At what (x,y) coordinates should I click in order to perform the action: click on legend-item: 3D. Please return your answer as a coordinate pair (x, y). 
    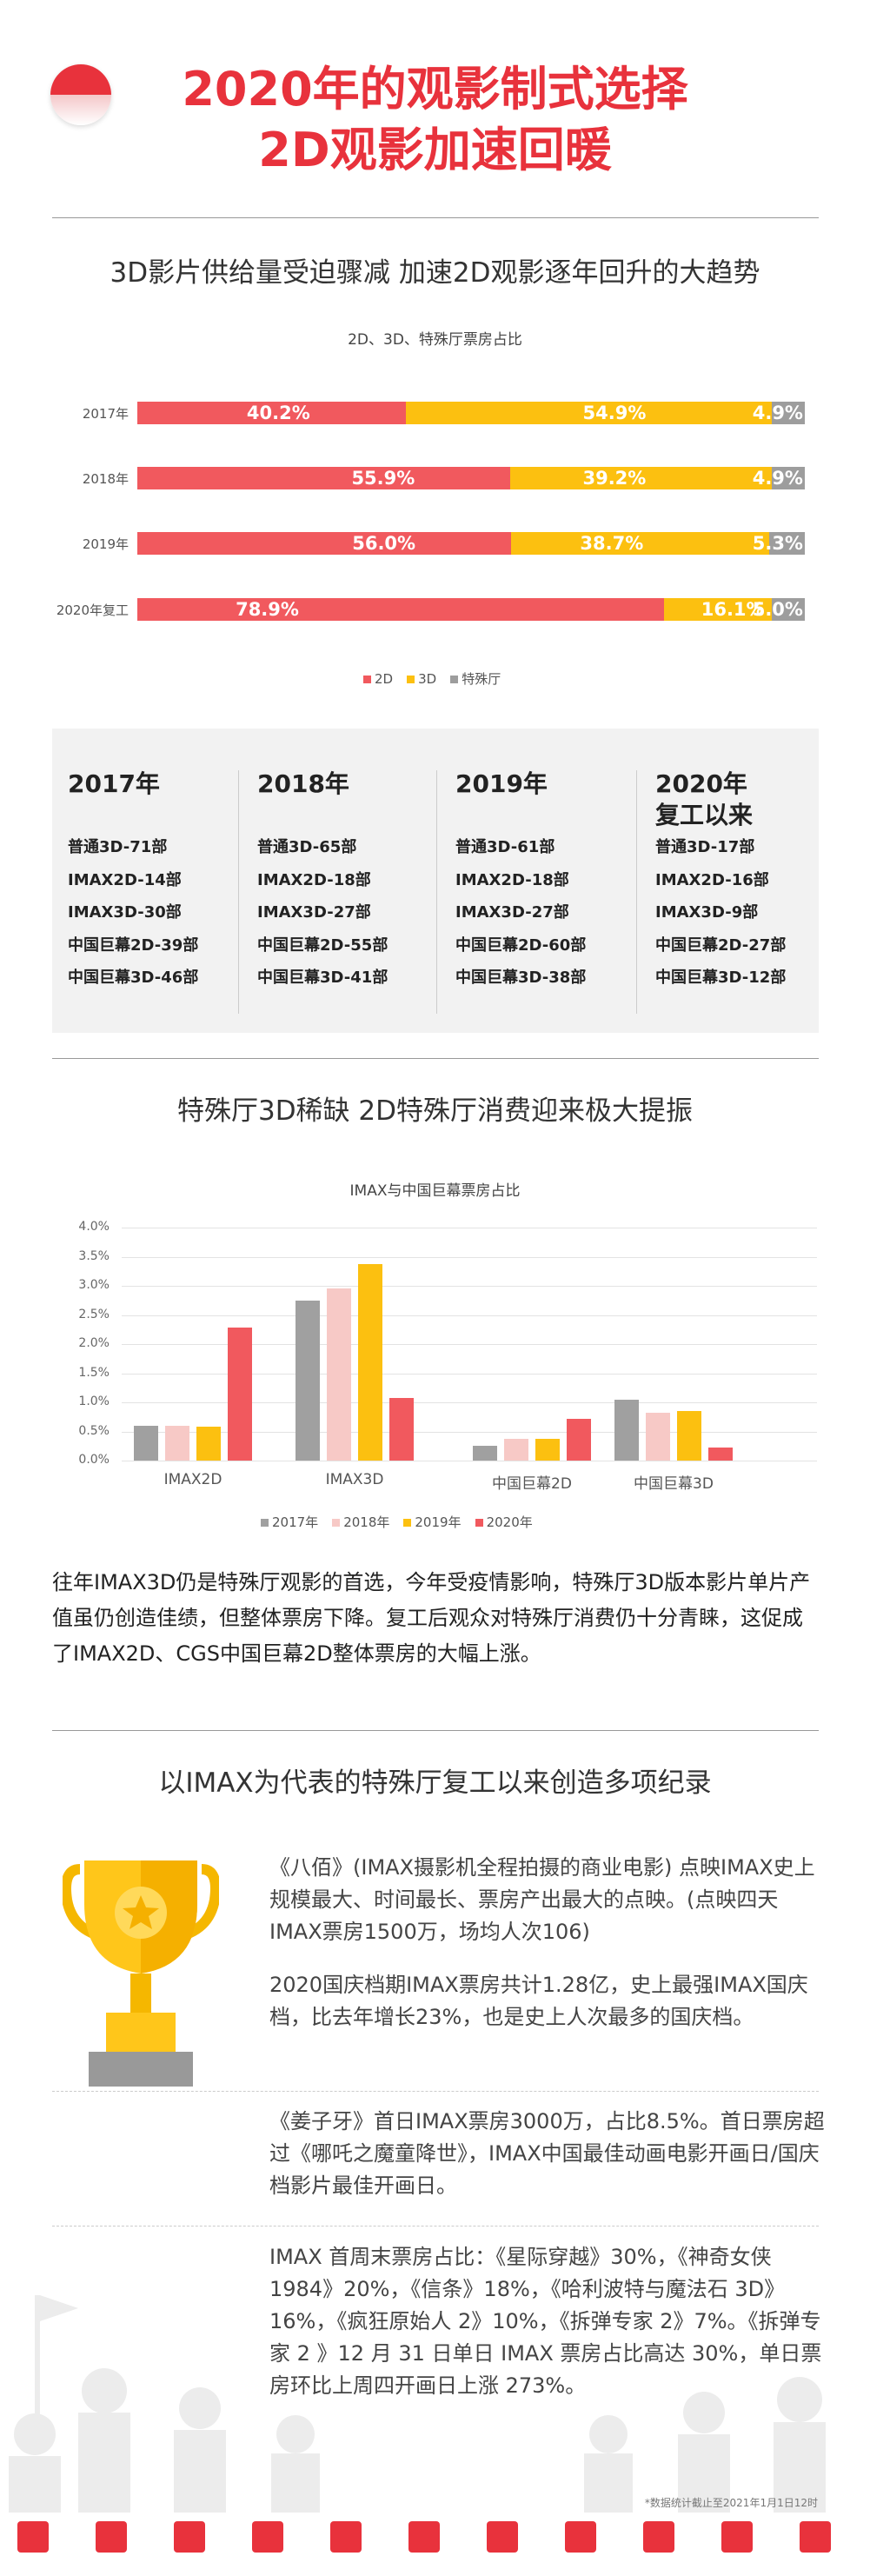
    Looking at the image, I should click on (421, 679).